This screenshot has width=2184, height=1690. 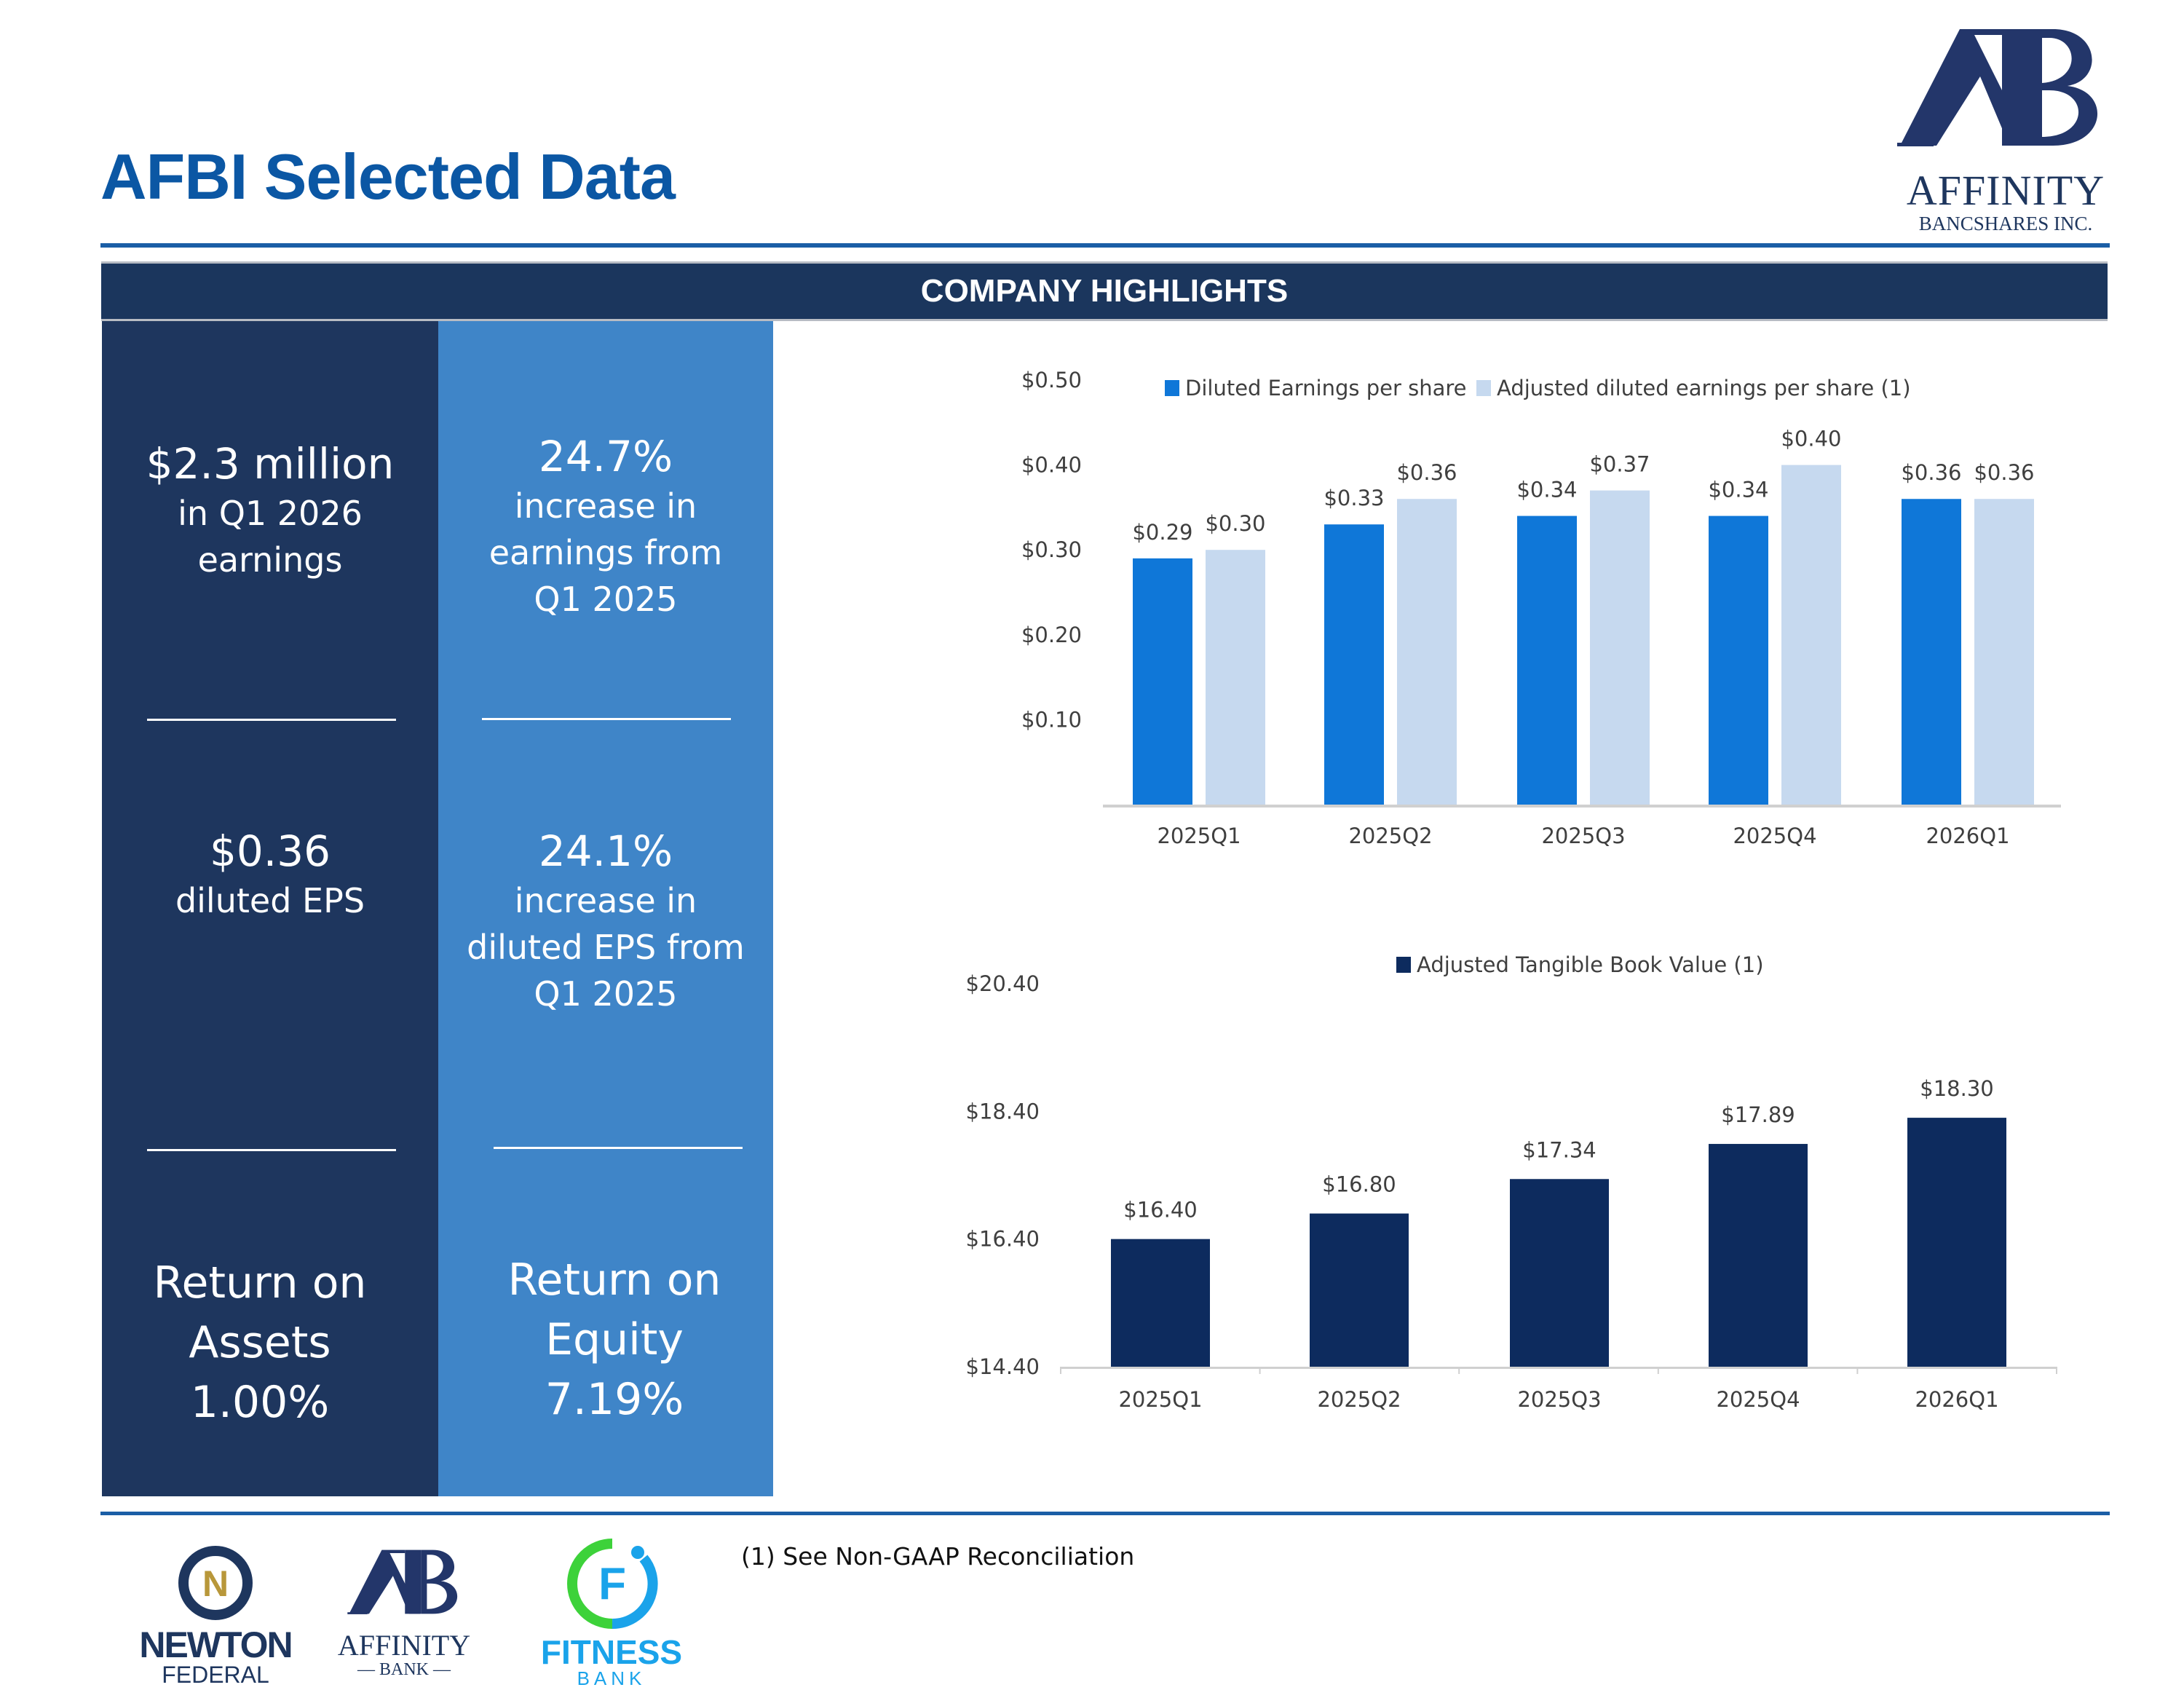 What do you see at coordinates (270, 514) in the screenshot?
I see `kpi-label: in Q1 2026` at bounding box center [270, 514].